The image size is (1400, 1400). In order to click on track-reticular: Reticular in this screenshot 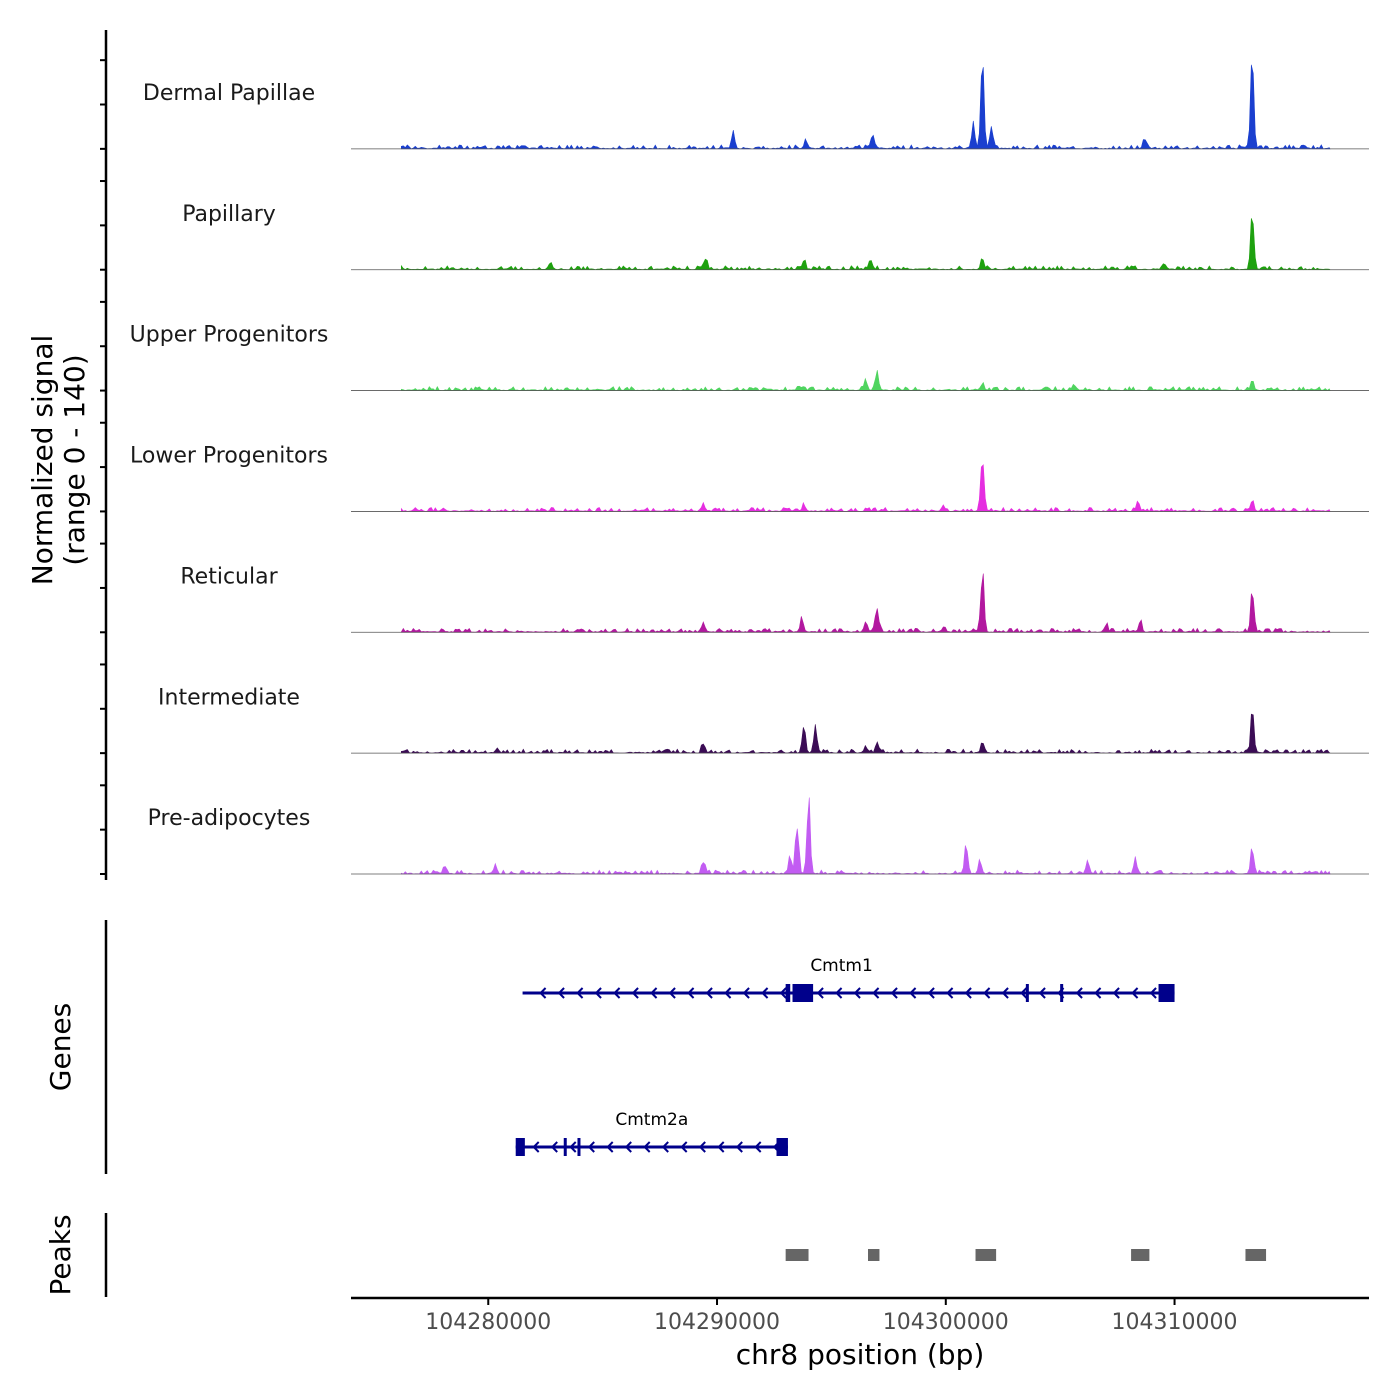, I will do `click(774, 598)`.